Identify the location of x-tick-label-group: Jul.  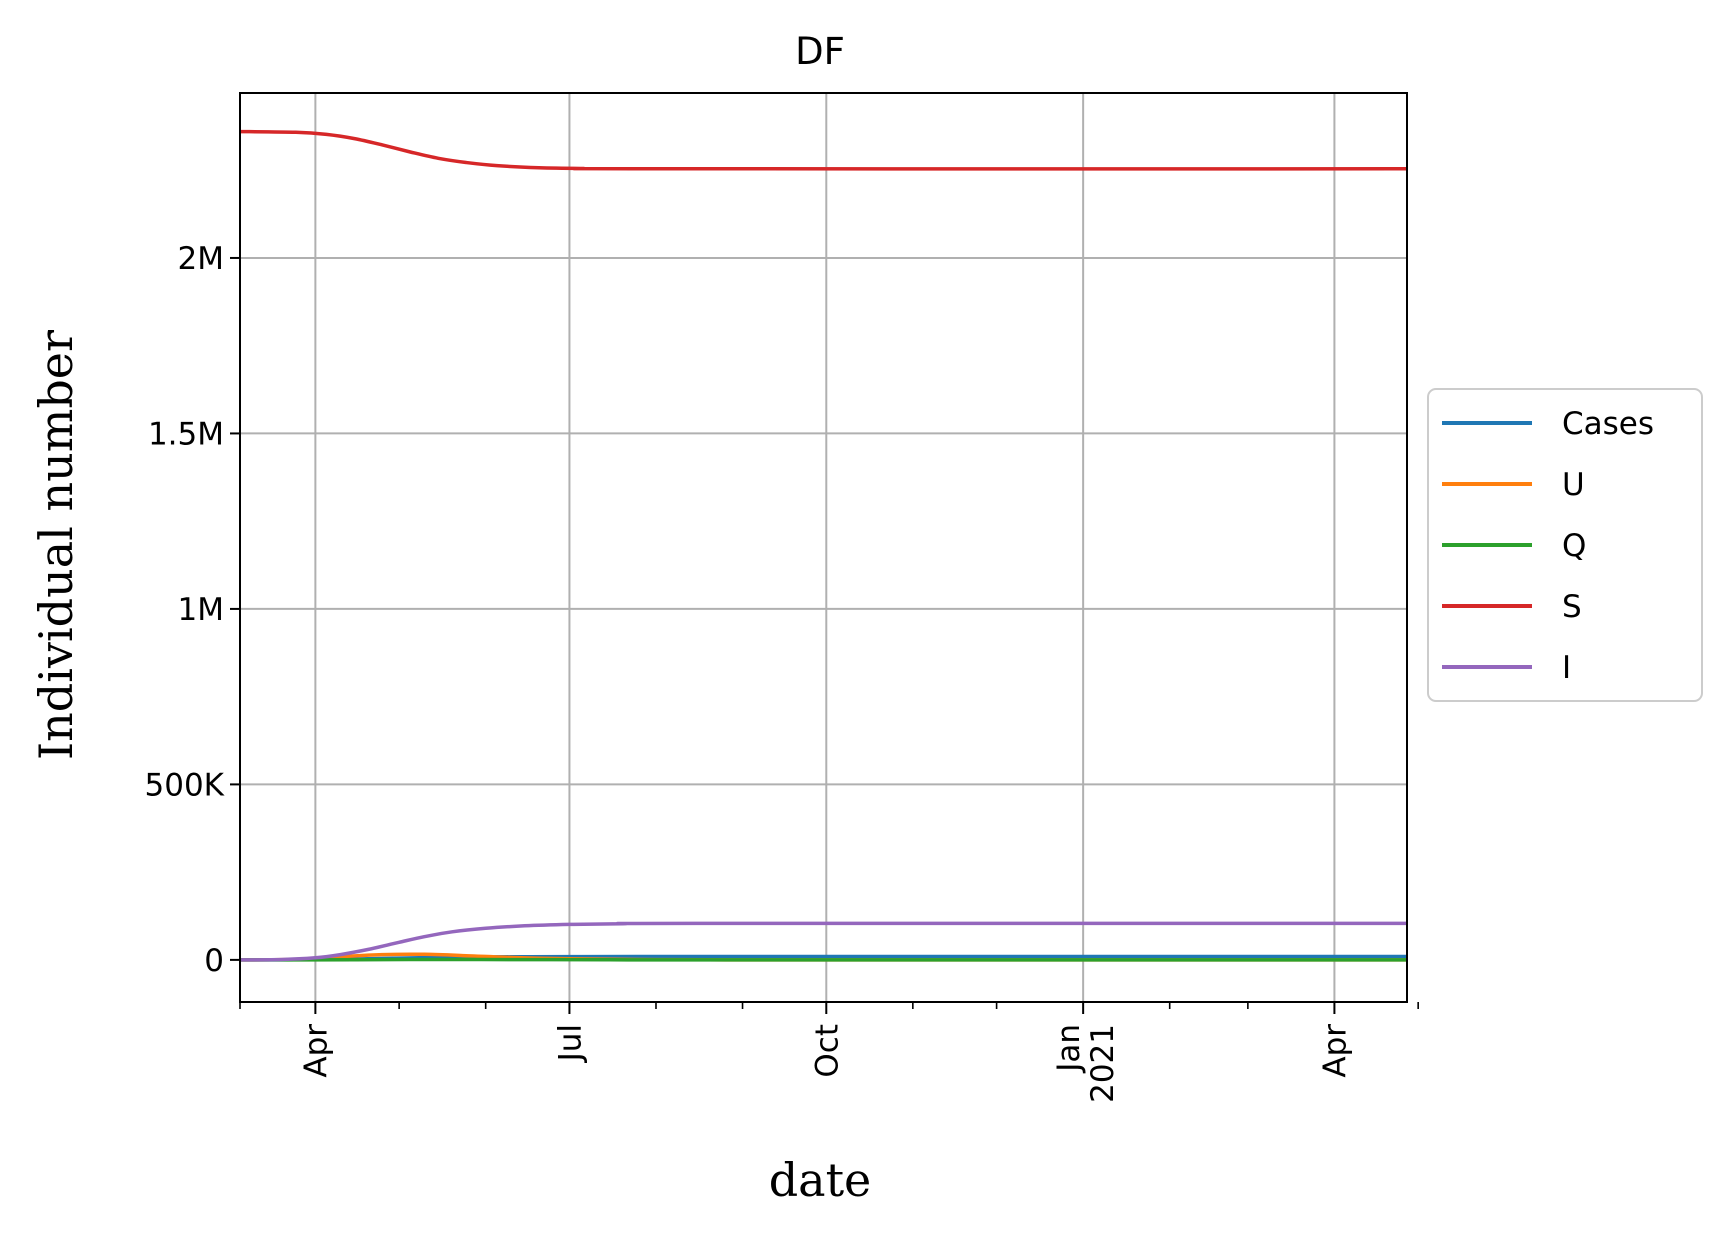
(570, 1043).